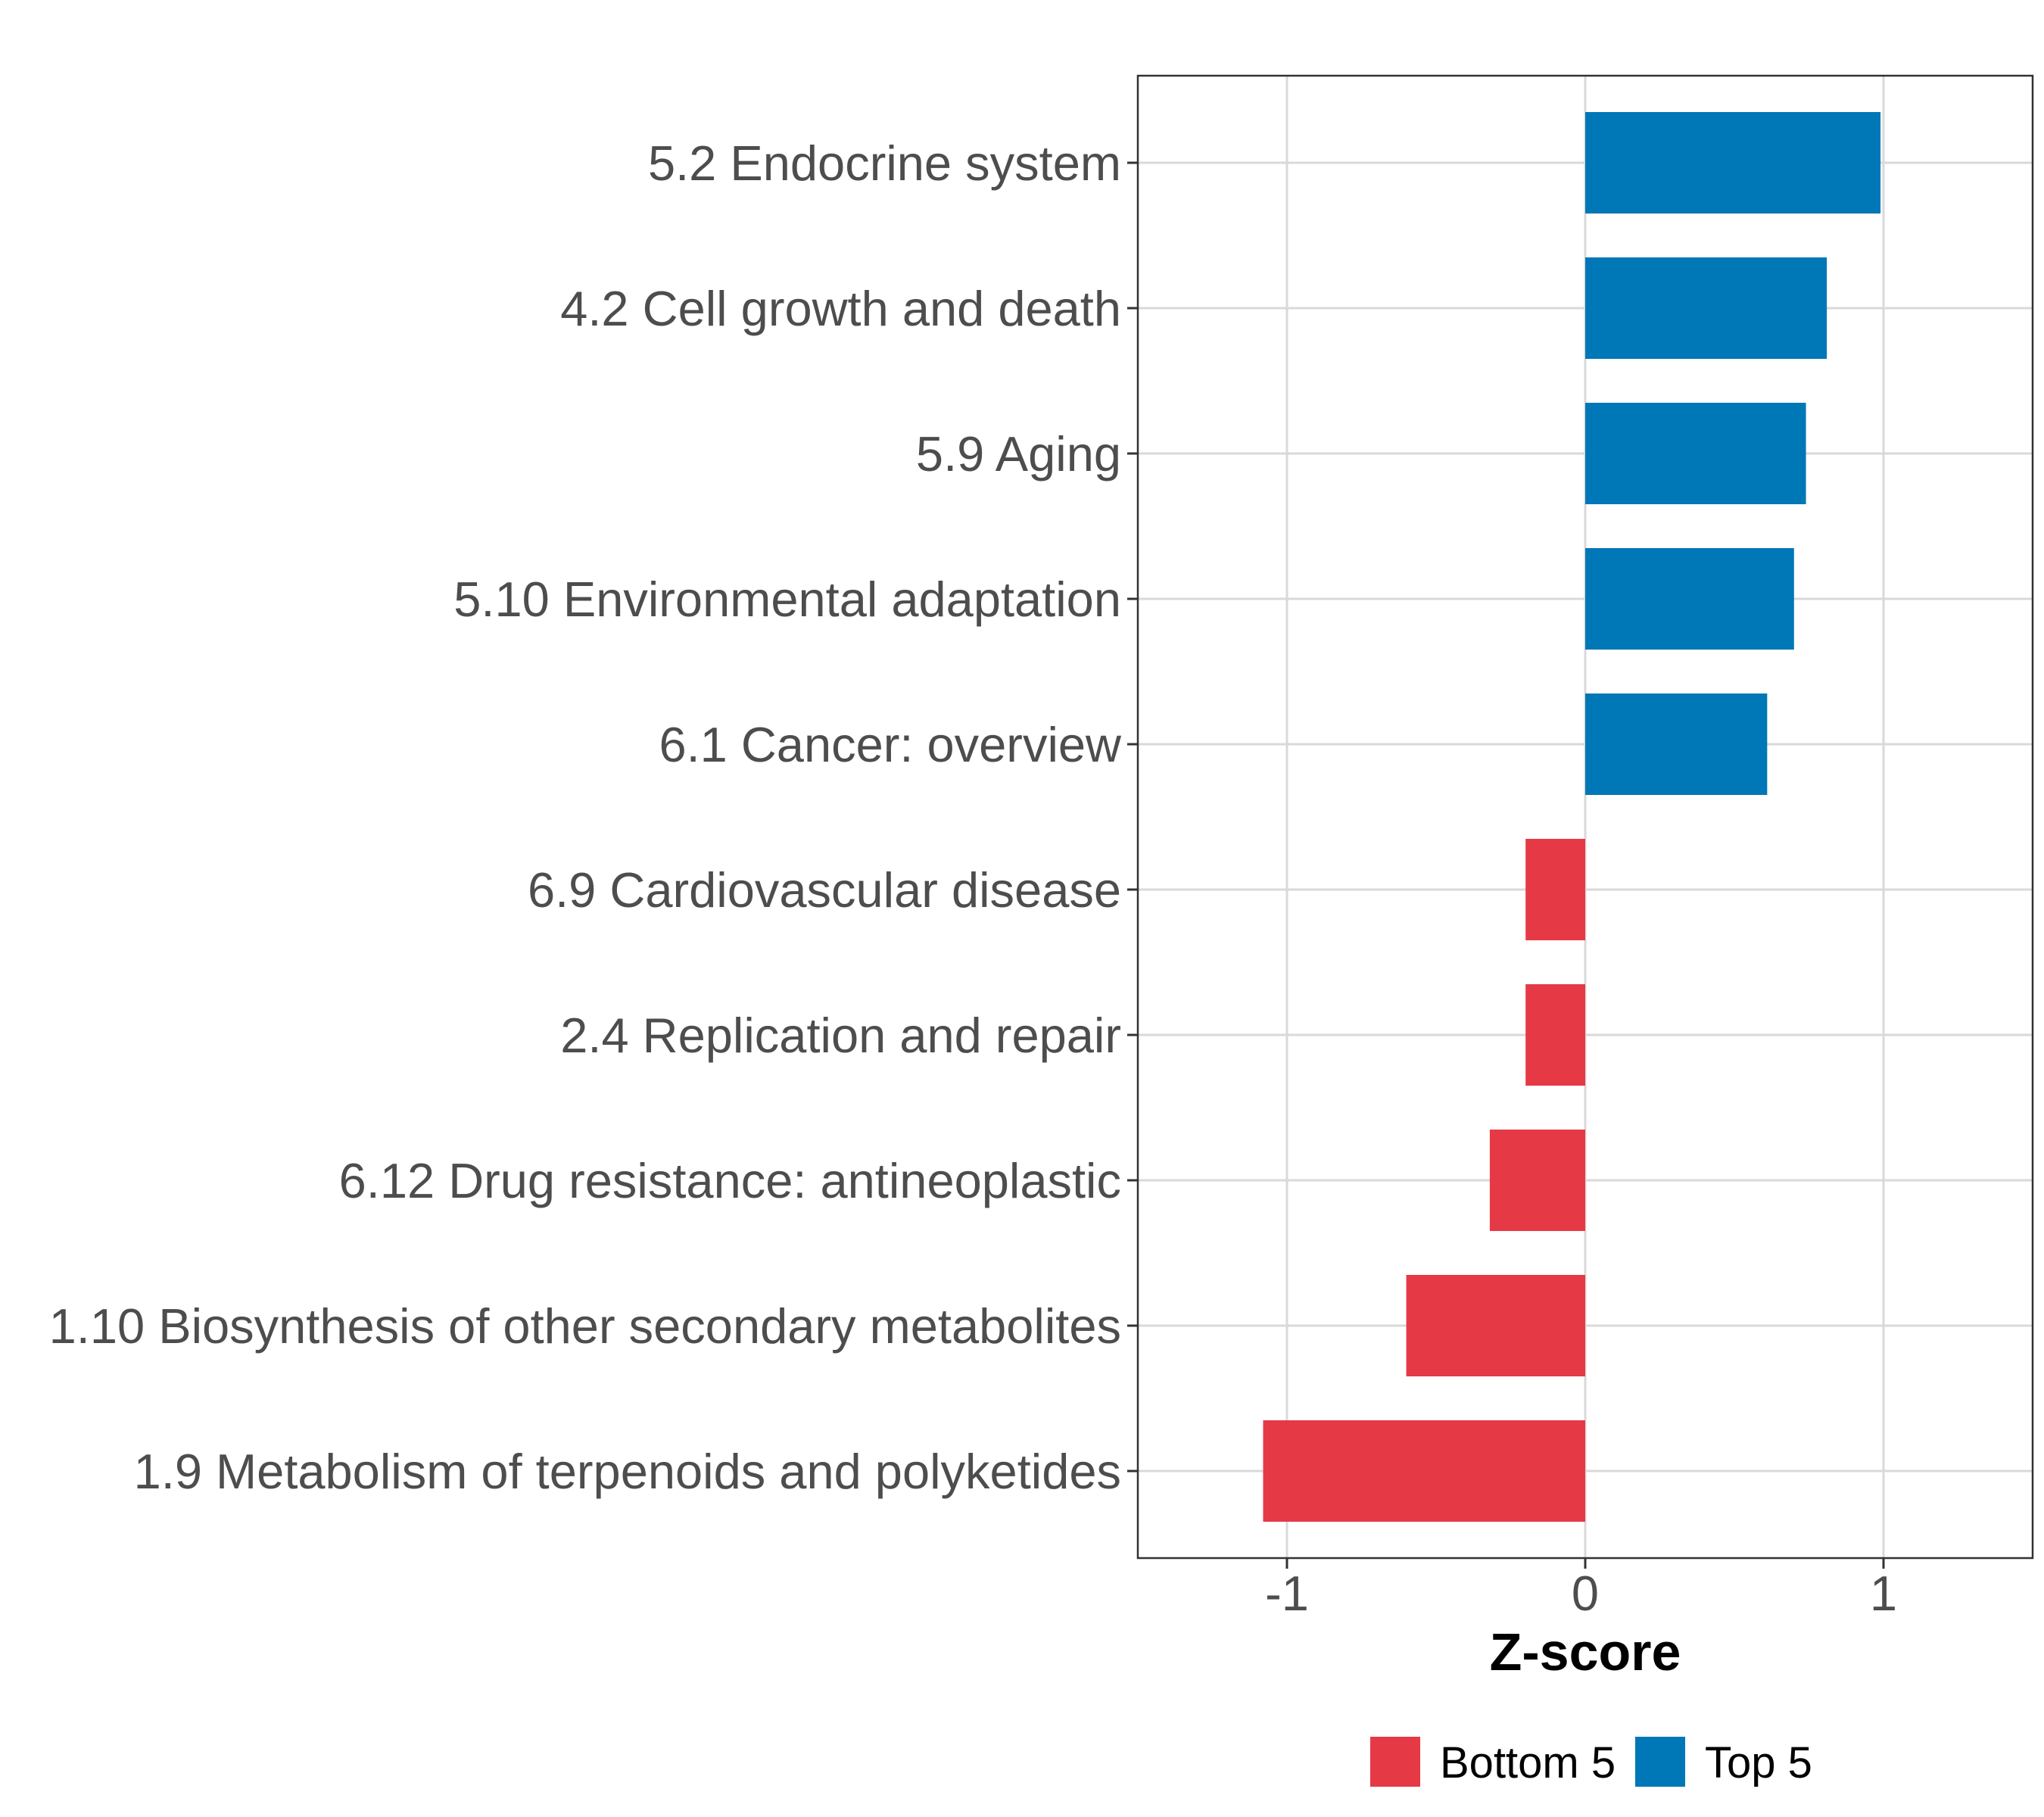 The height and width of the screenshot is (1817, 2044). What do you see at coordinates (1287, 1593) in the screenshot?
I see `x-tick-label: -1` at bounding box center [1287, 1593].